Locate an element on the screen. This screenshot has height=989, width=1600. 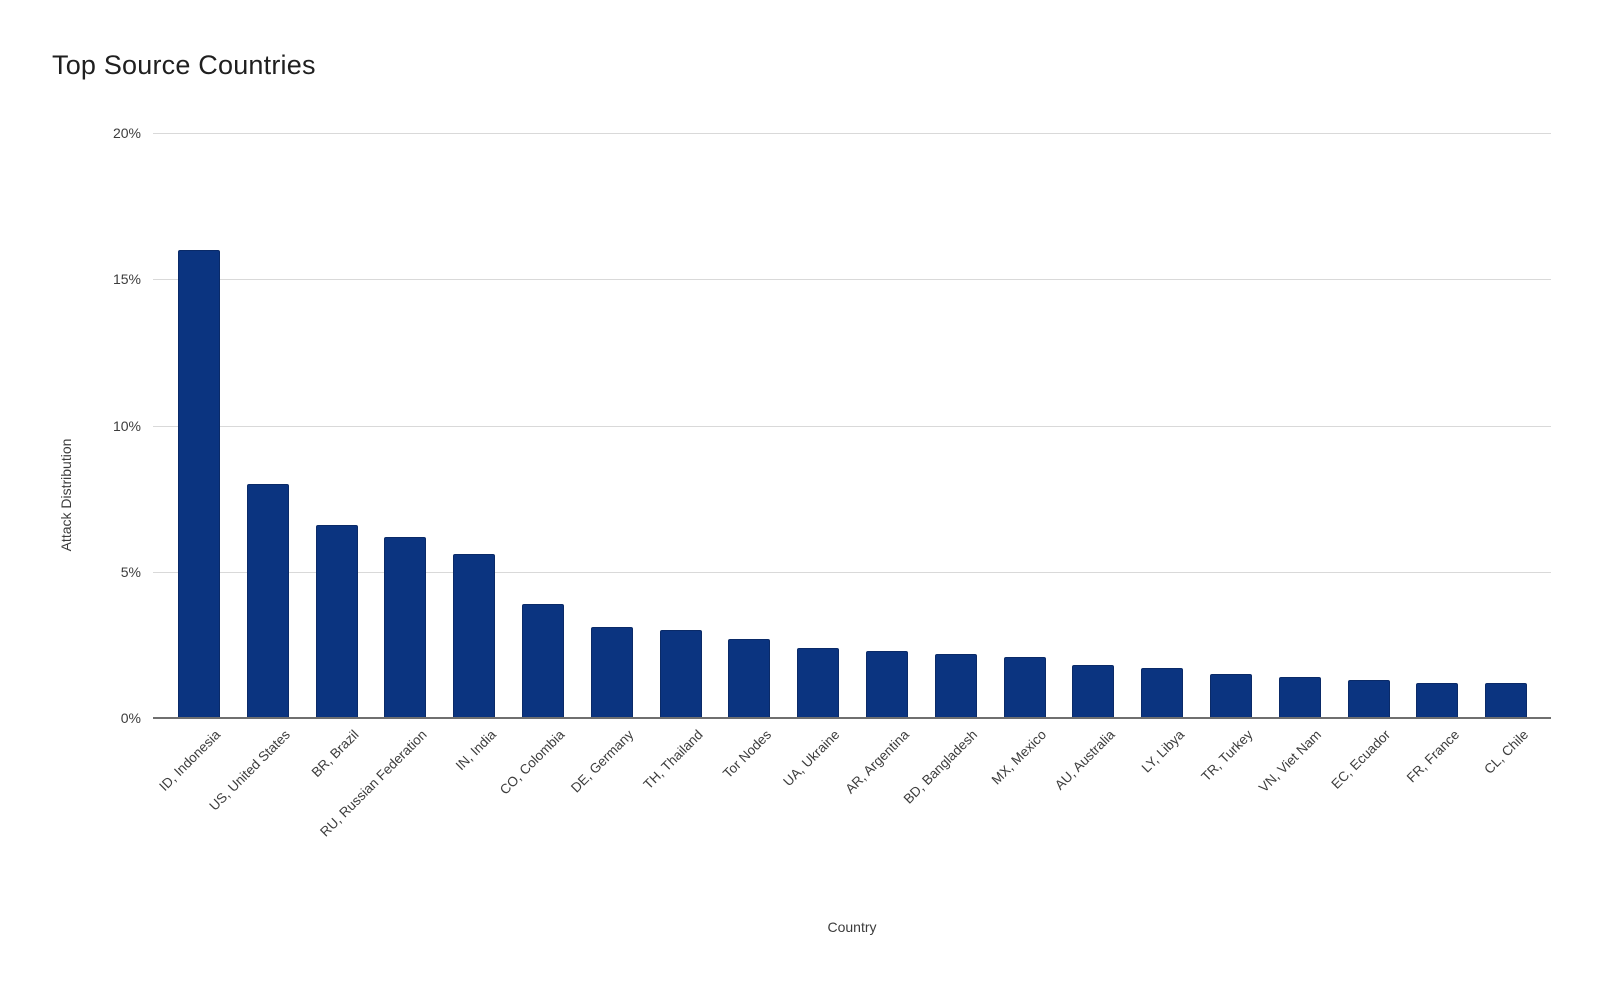
bar-co-colombia is located at coordinates (543, 661).